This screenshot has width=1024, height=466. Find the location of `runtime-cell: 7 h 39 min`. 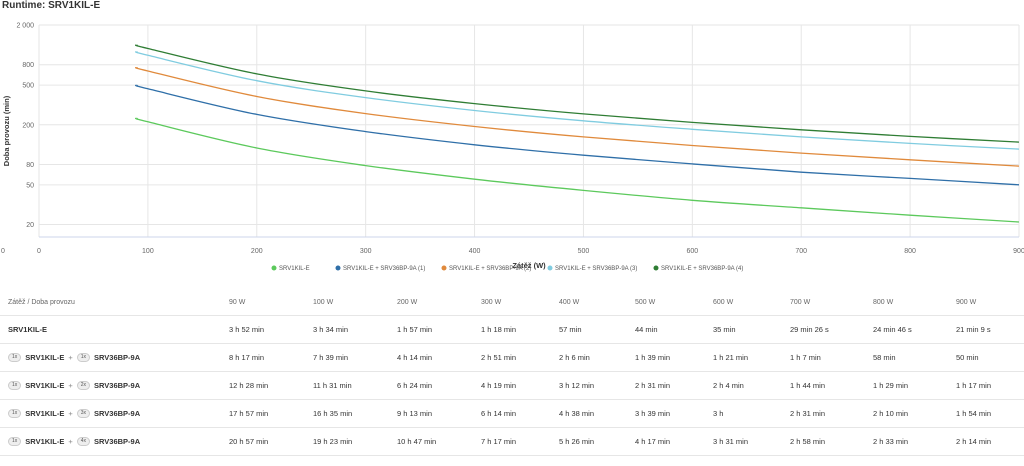

runtime-cell: 7 h 39 min is located at coordinates (331, 357).